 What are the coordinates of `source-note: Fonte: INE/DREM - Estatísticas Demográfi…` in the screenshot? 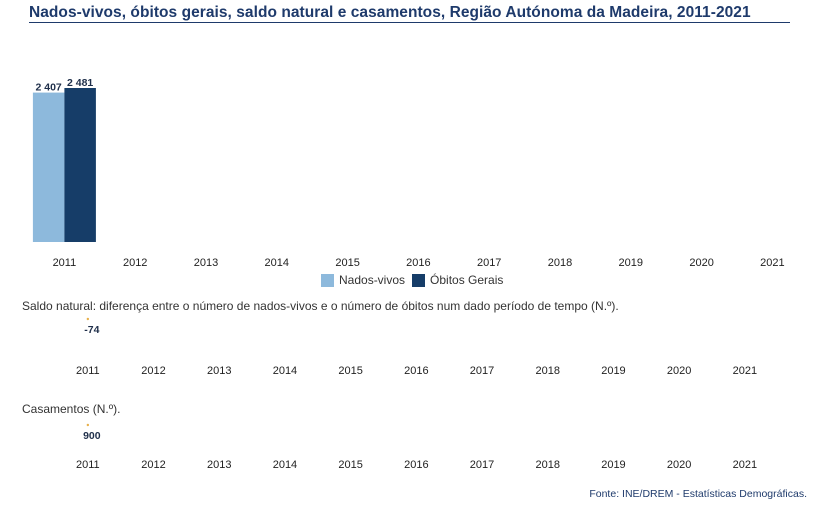 It's located at (698, 494).